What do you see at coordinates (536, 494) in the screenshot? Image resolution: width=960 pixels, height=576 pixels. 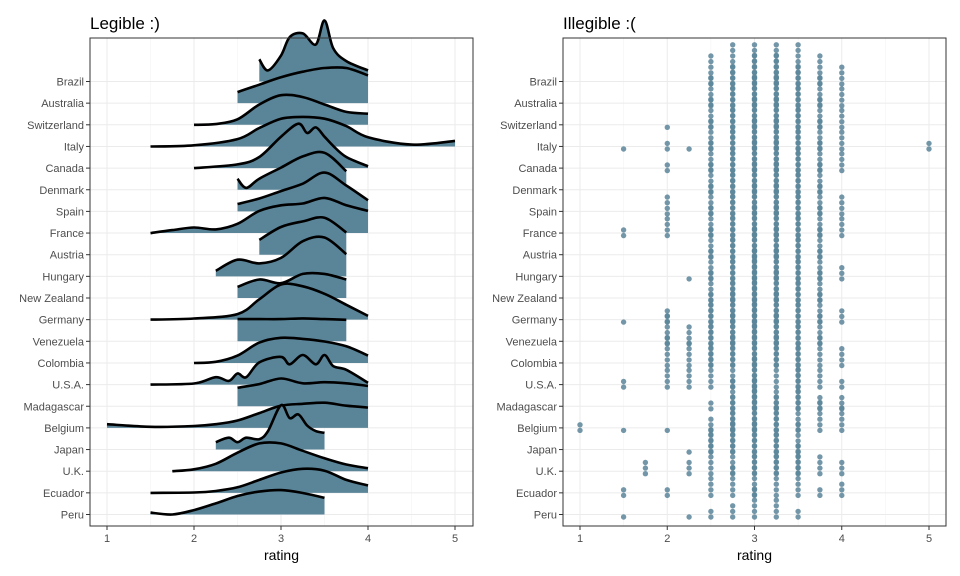 I see `y-tick-label: Ecuador` at bounding box center [536, 494].